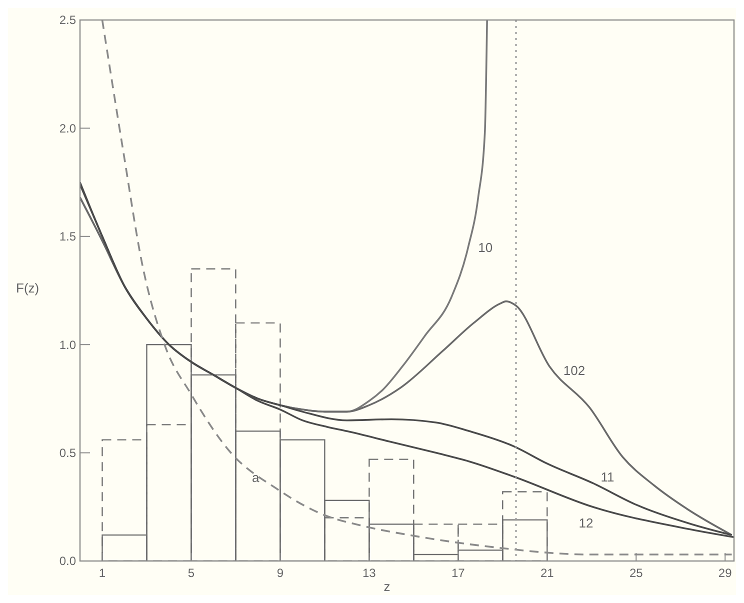  I want to click on y-tick-label: 2.5, so click(67, 20).